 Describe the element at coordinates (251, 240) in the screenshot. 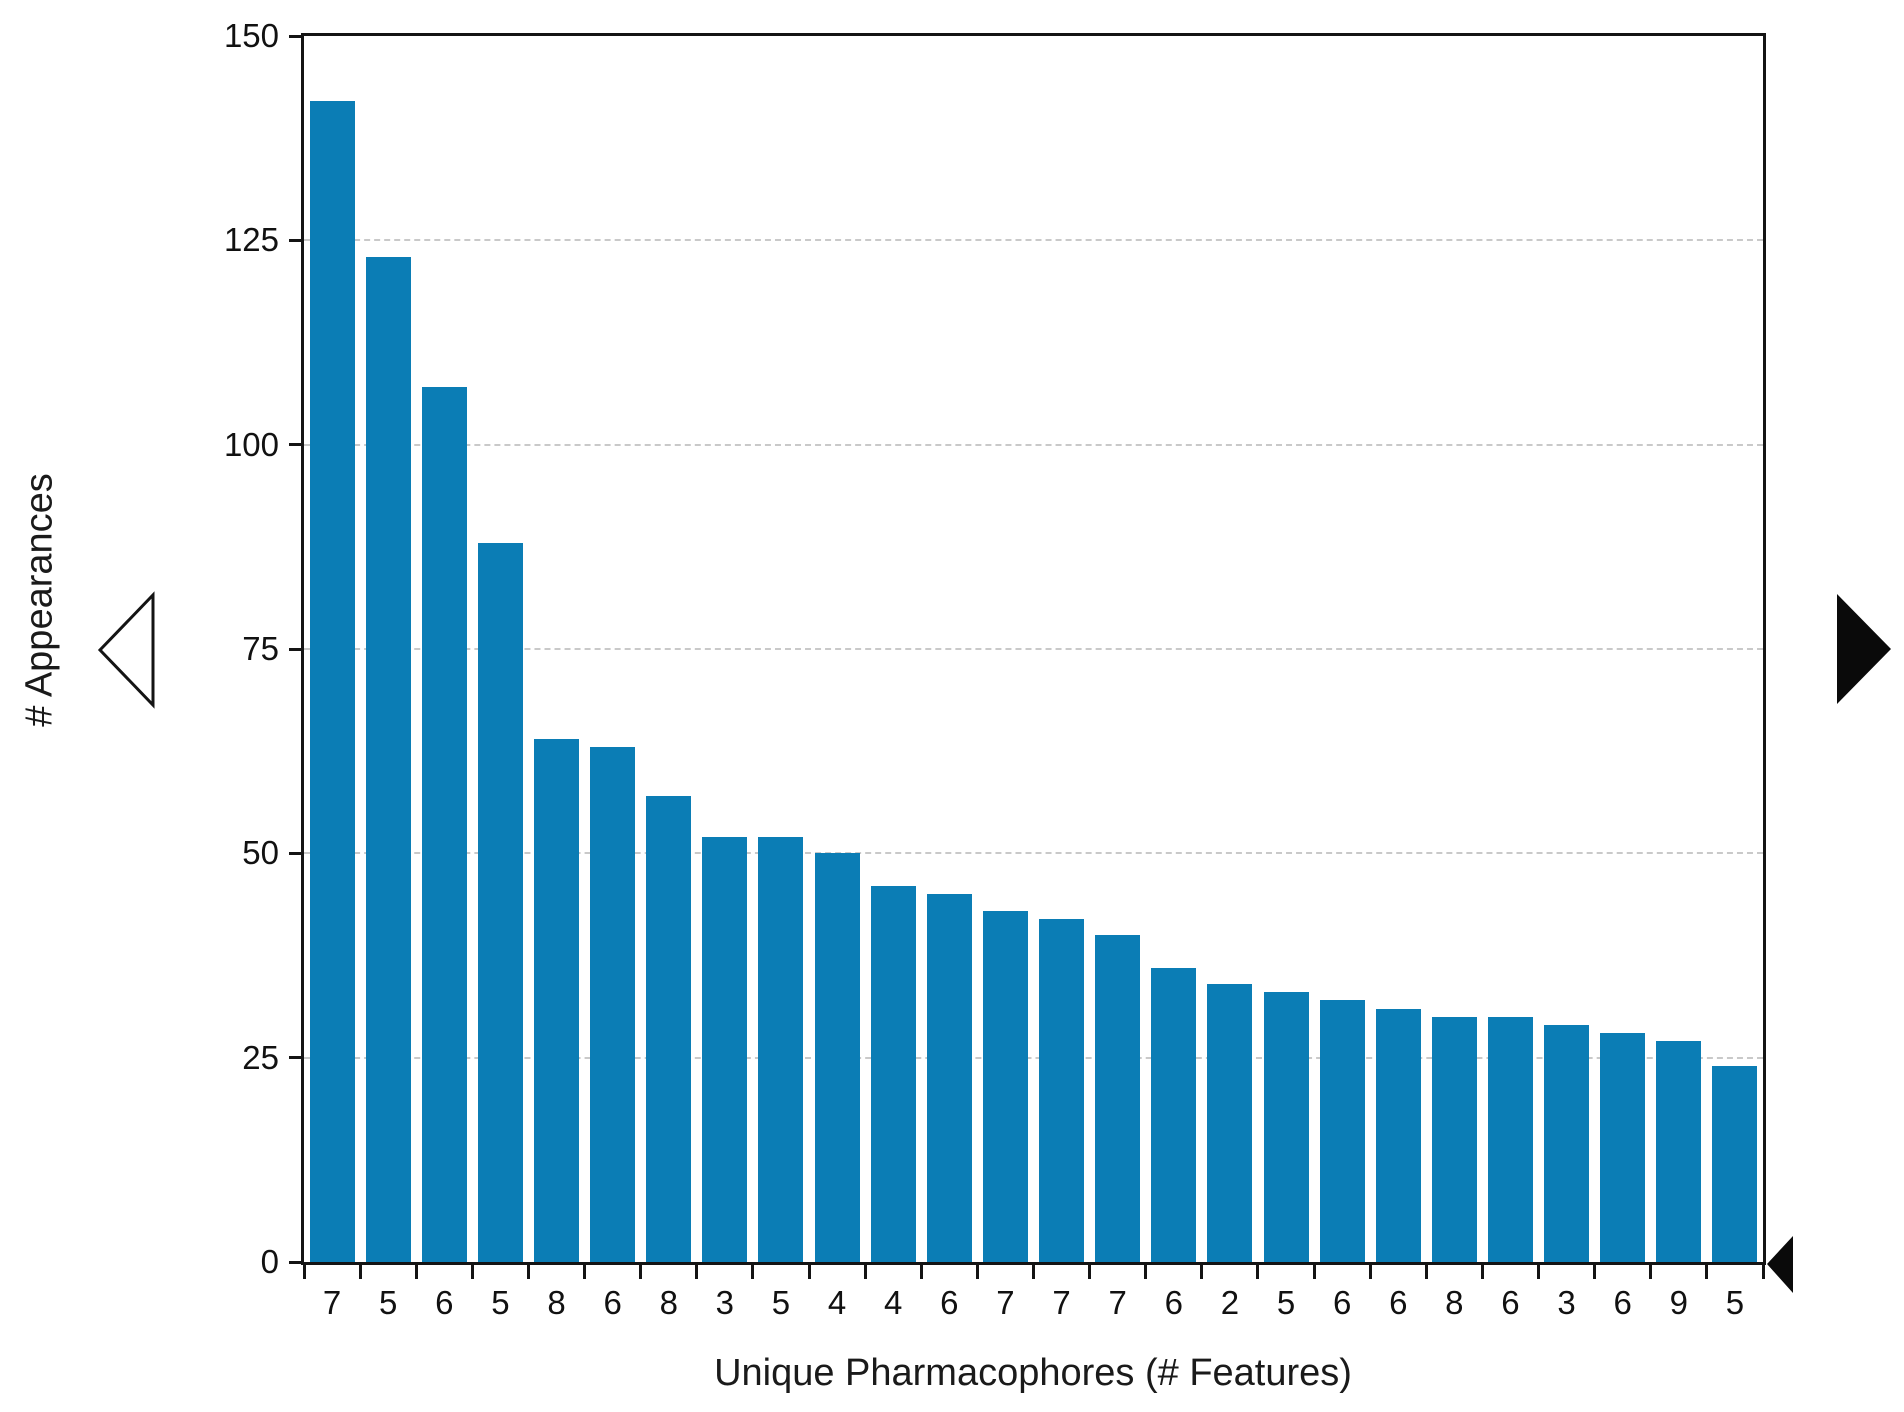

I see `y-tick-label: 125` at that location.